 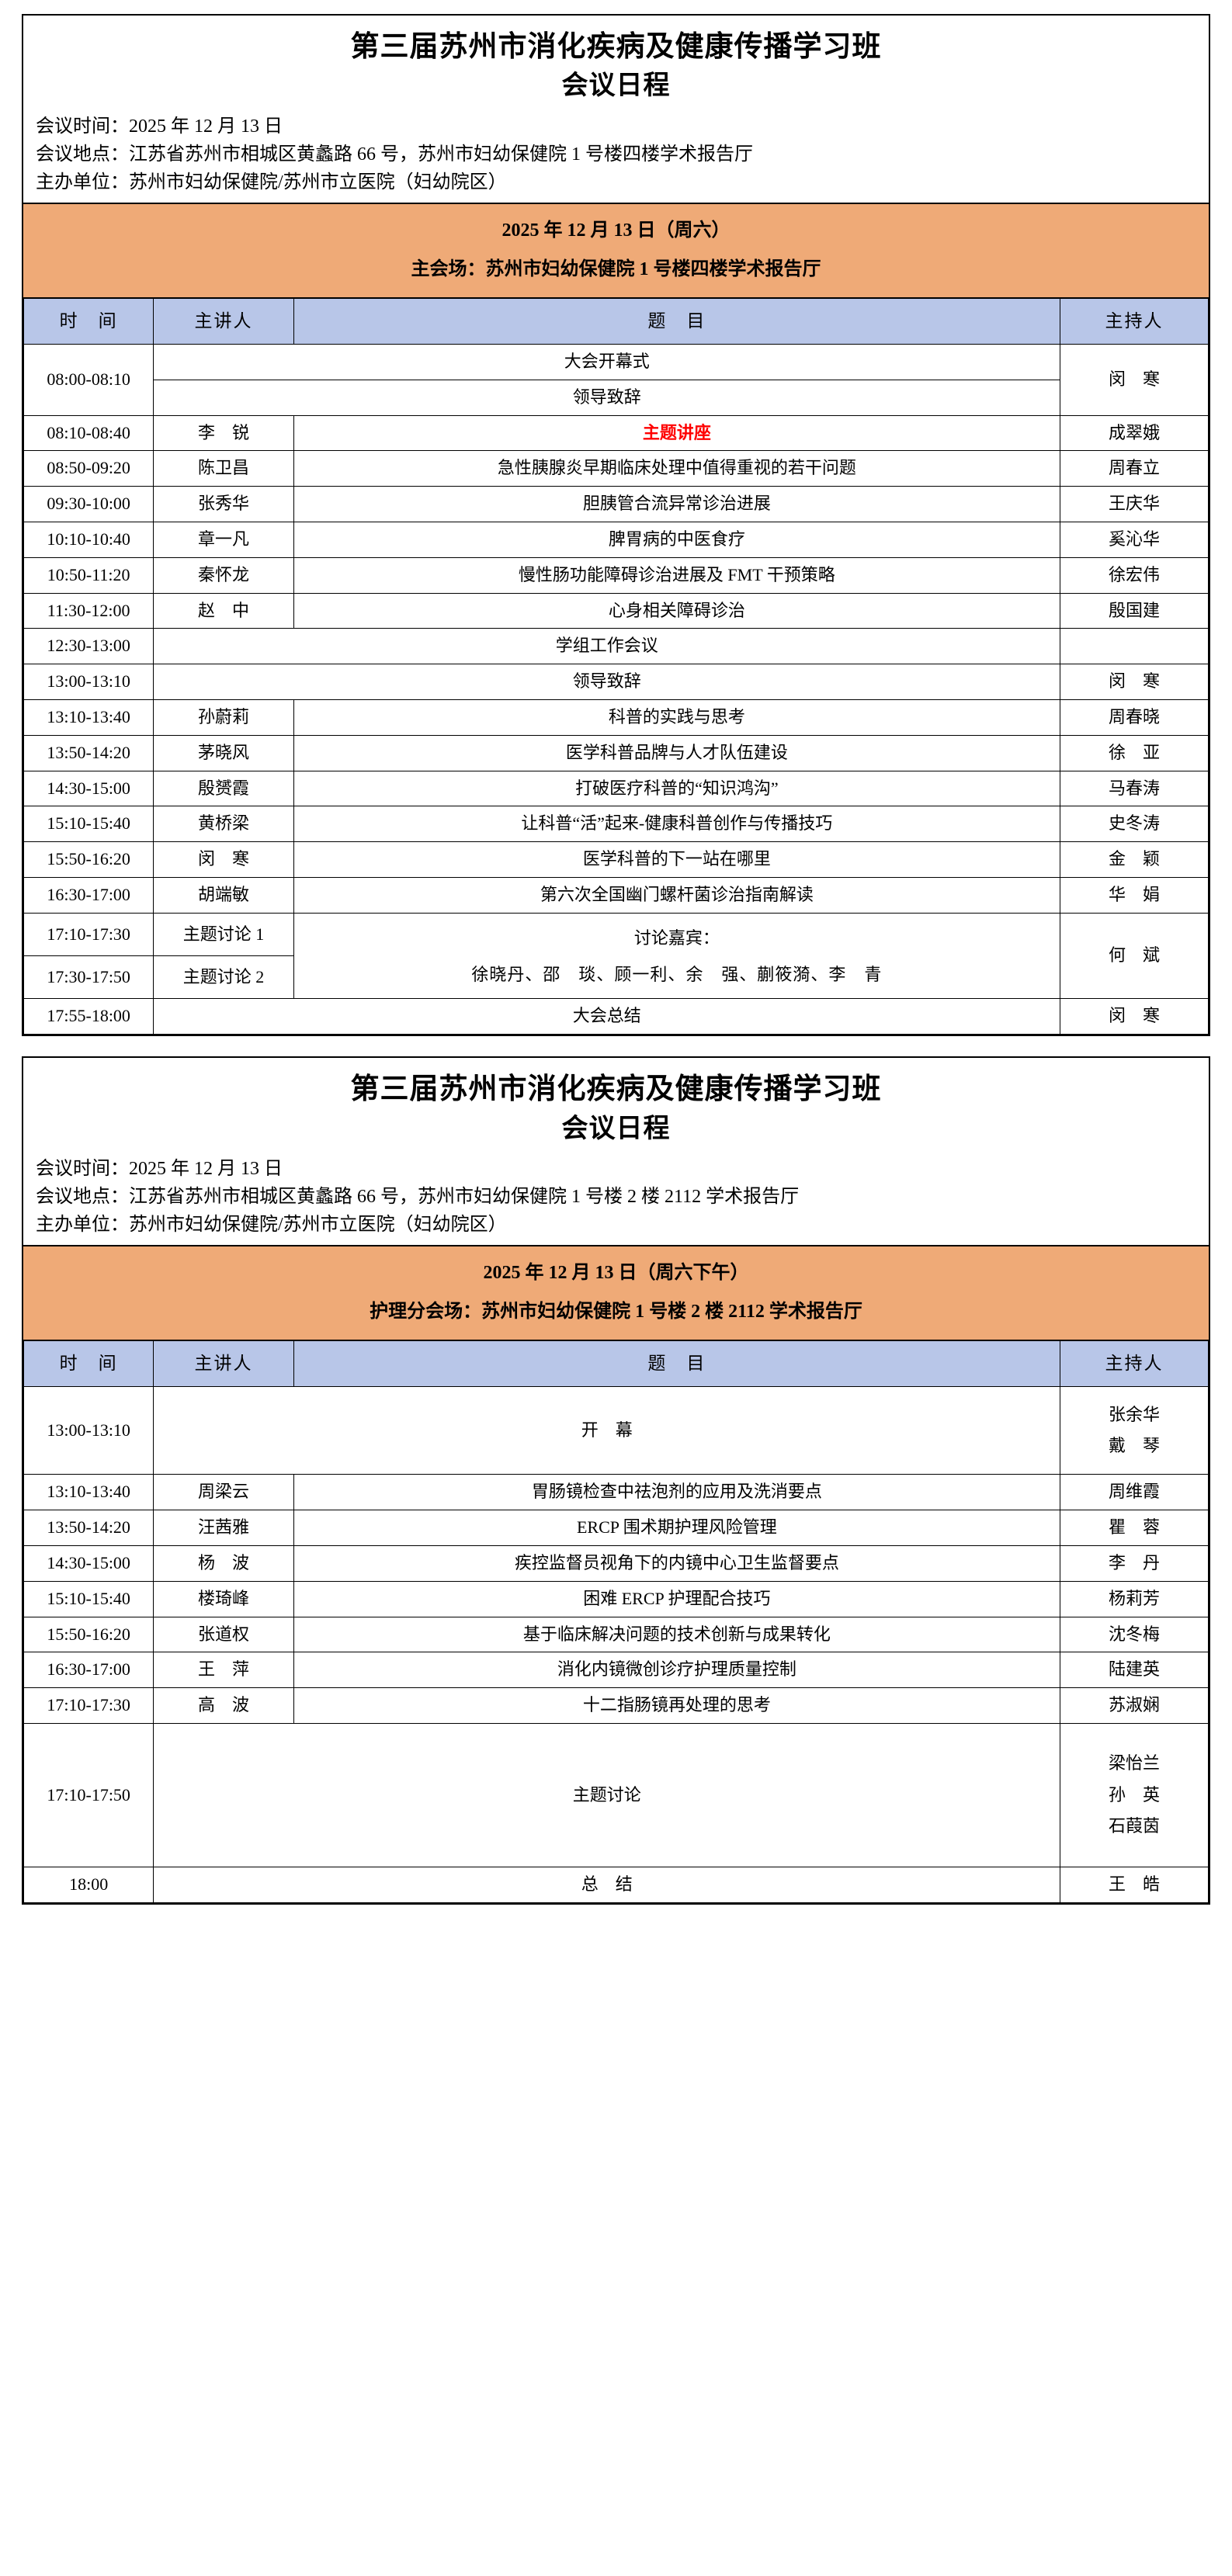 I want to click on cell-topic: 讨论嘉宾： 徐晓丹、邵 琰、顾一利、余 强、蒯筱漪、李 青, so click(x=677, y=956).